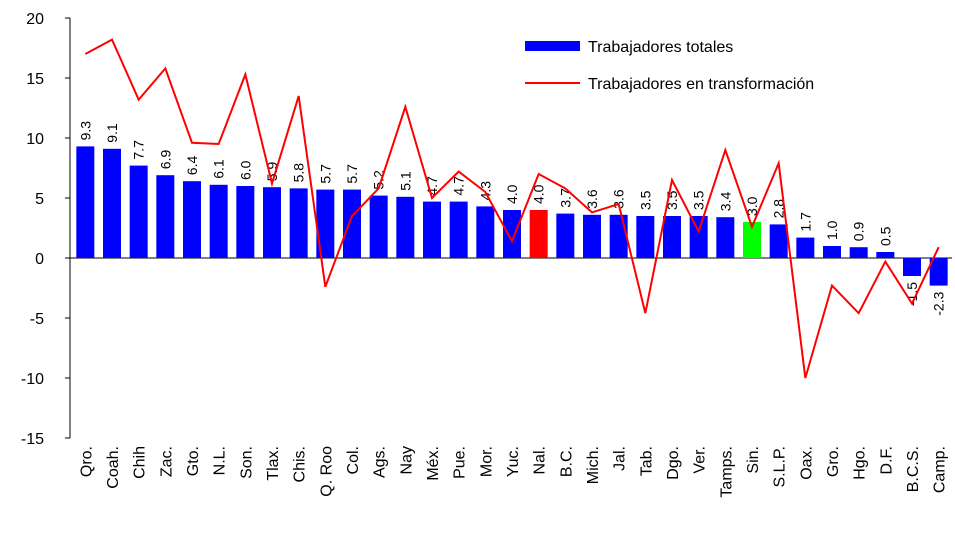  I want to click on y-tick-label: 20, so click(35, 19).